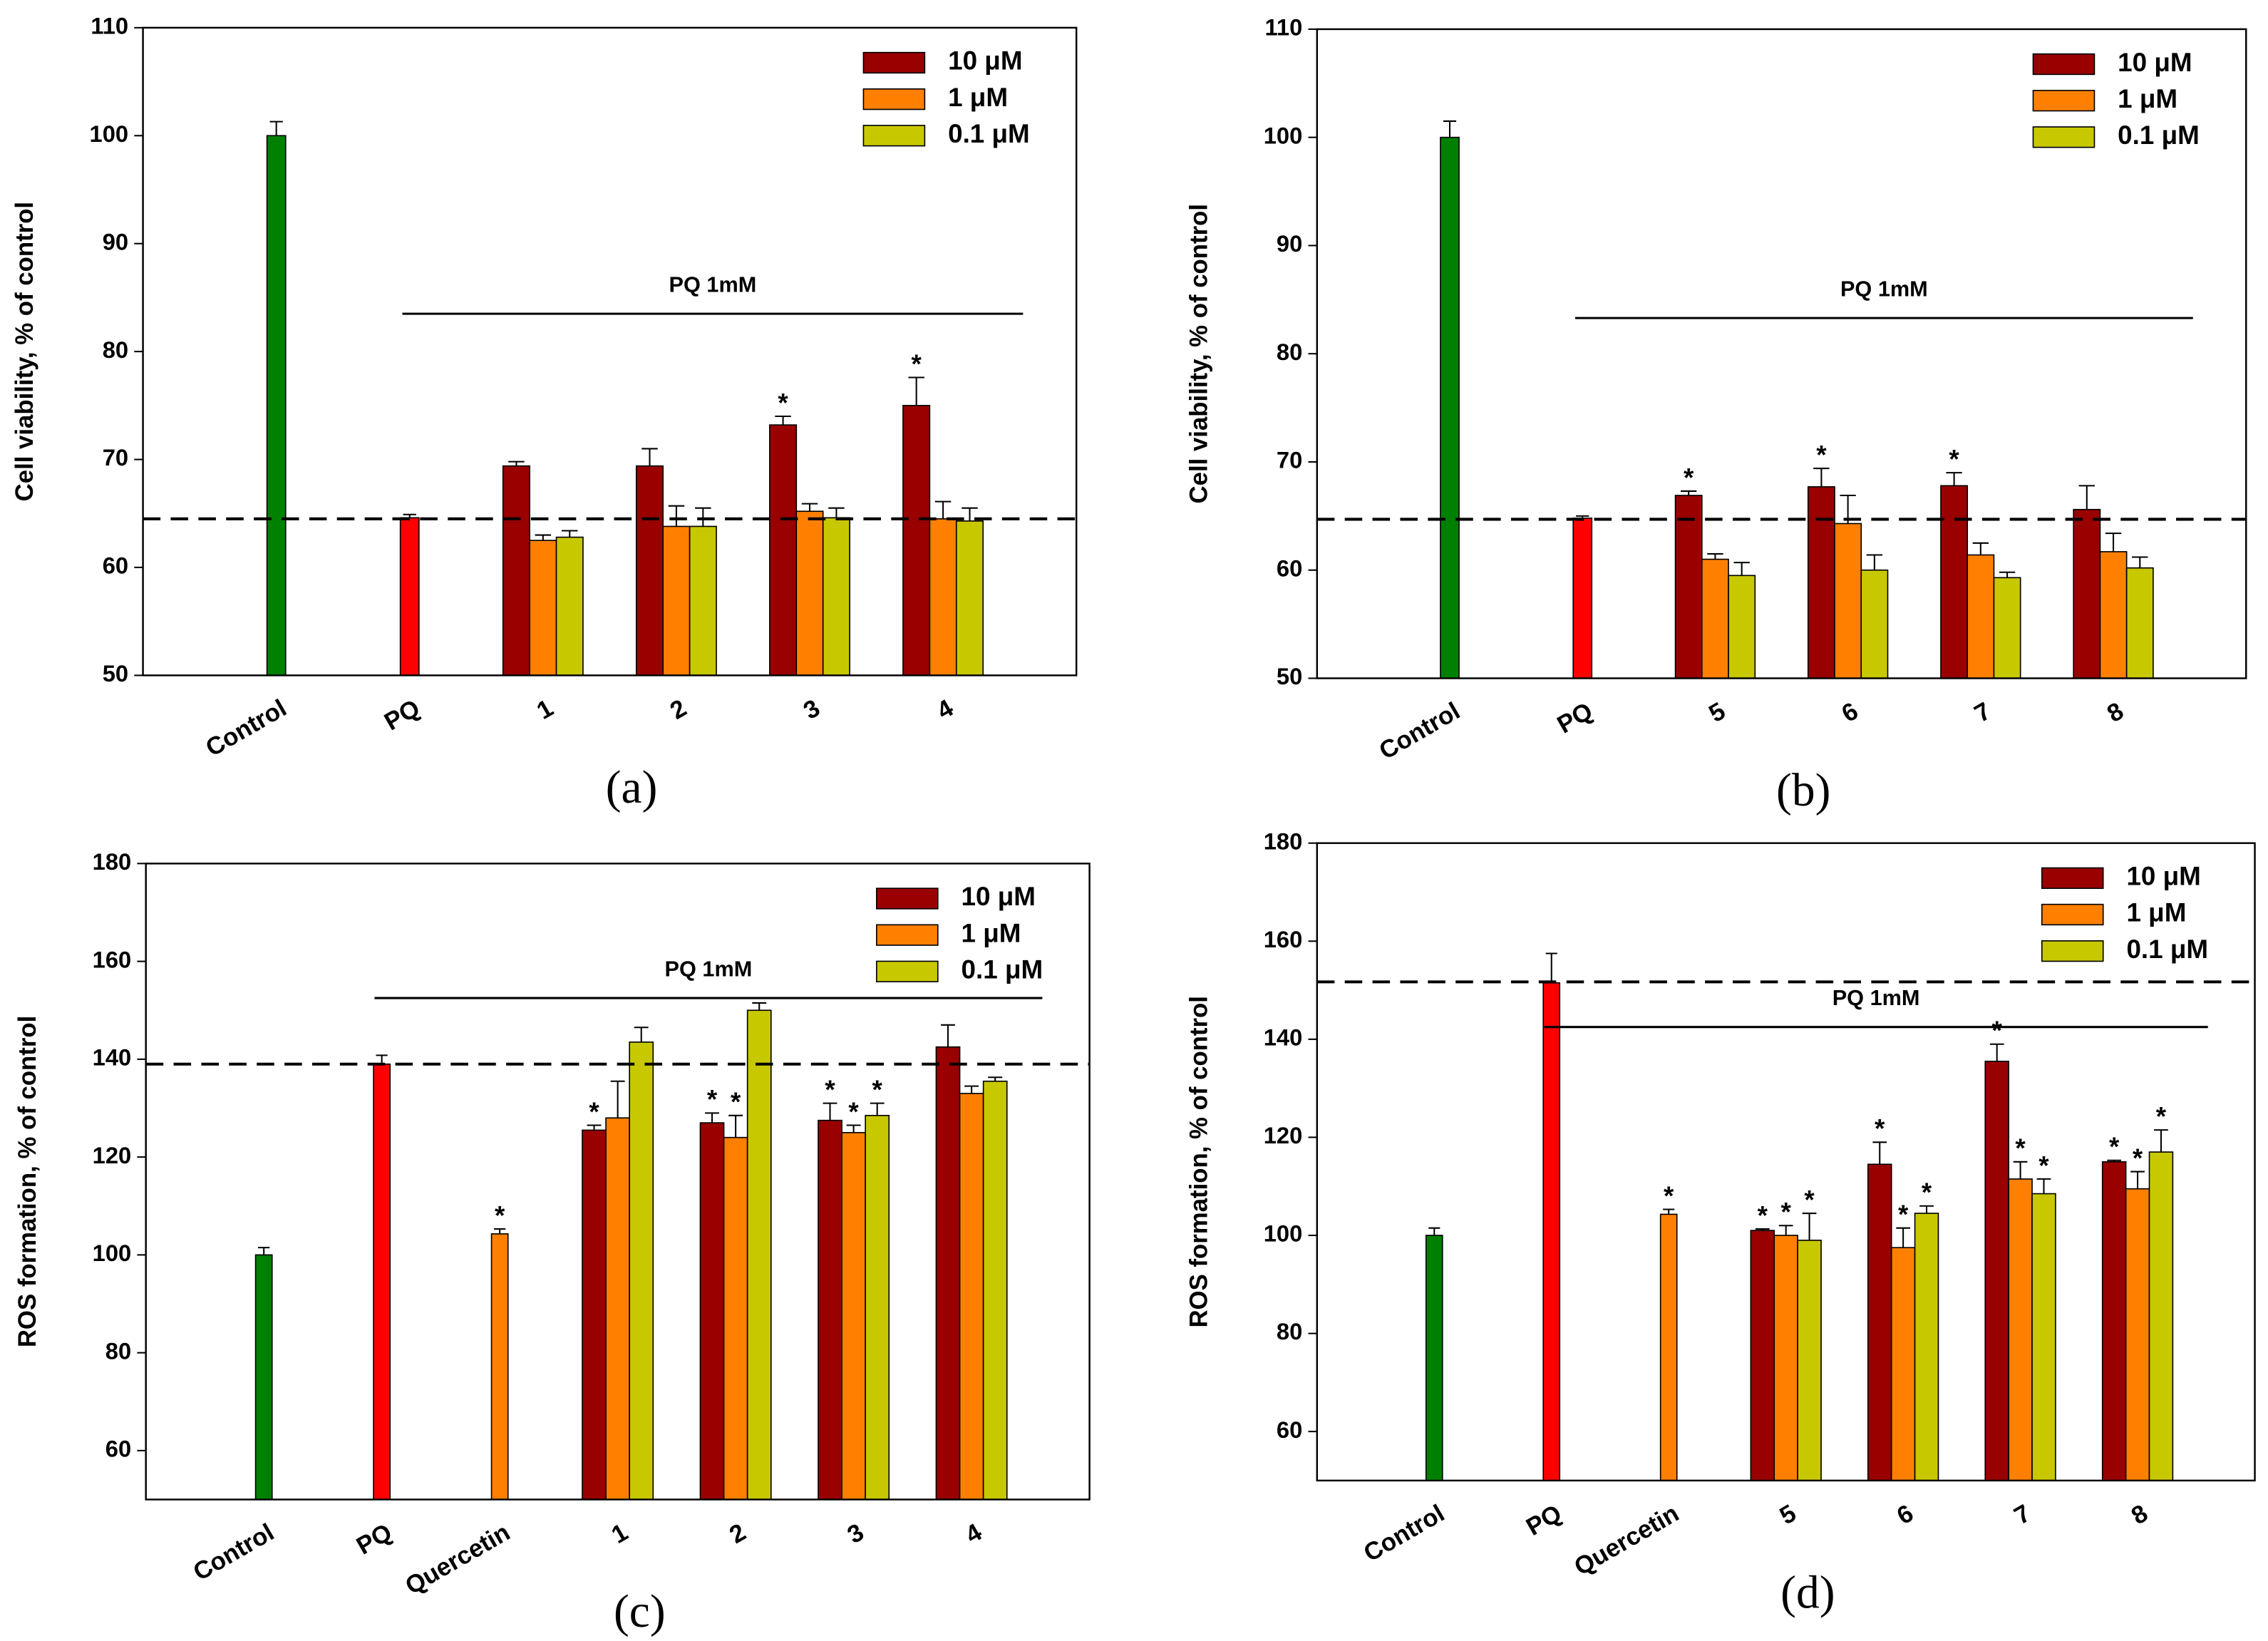 The image size is (2268, 1641). I want to click on y-tick-label: 160, so click(112, 959).